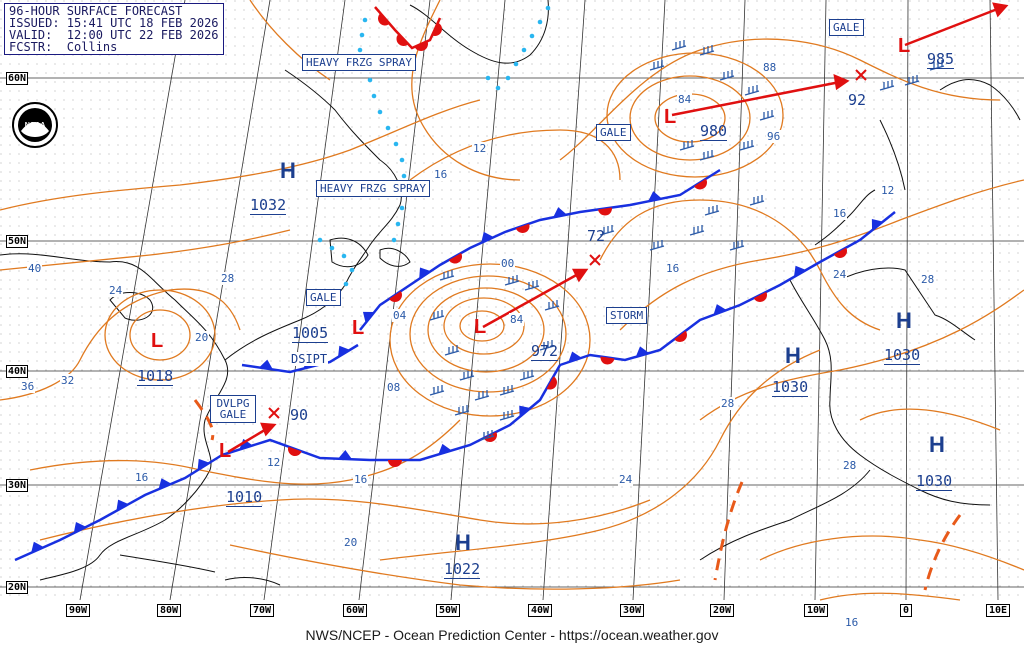 This screenshot has width=1024, height=652. Describe the element at coordinates (17, 241) in the screenshot. I see `lat-label-50n: 50N` at that location.